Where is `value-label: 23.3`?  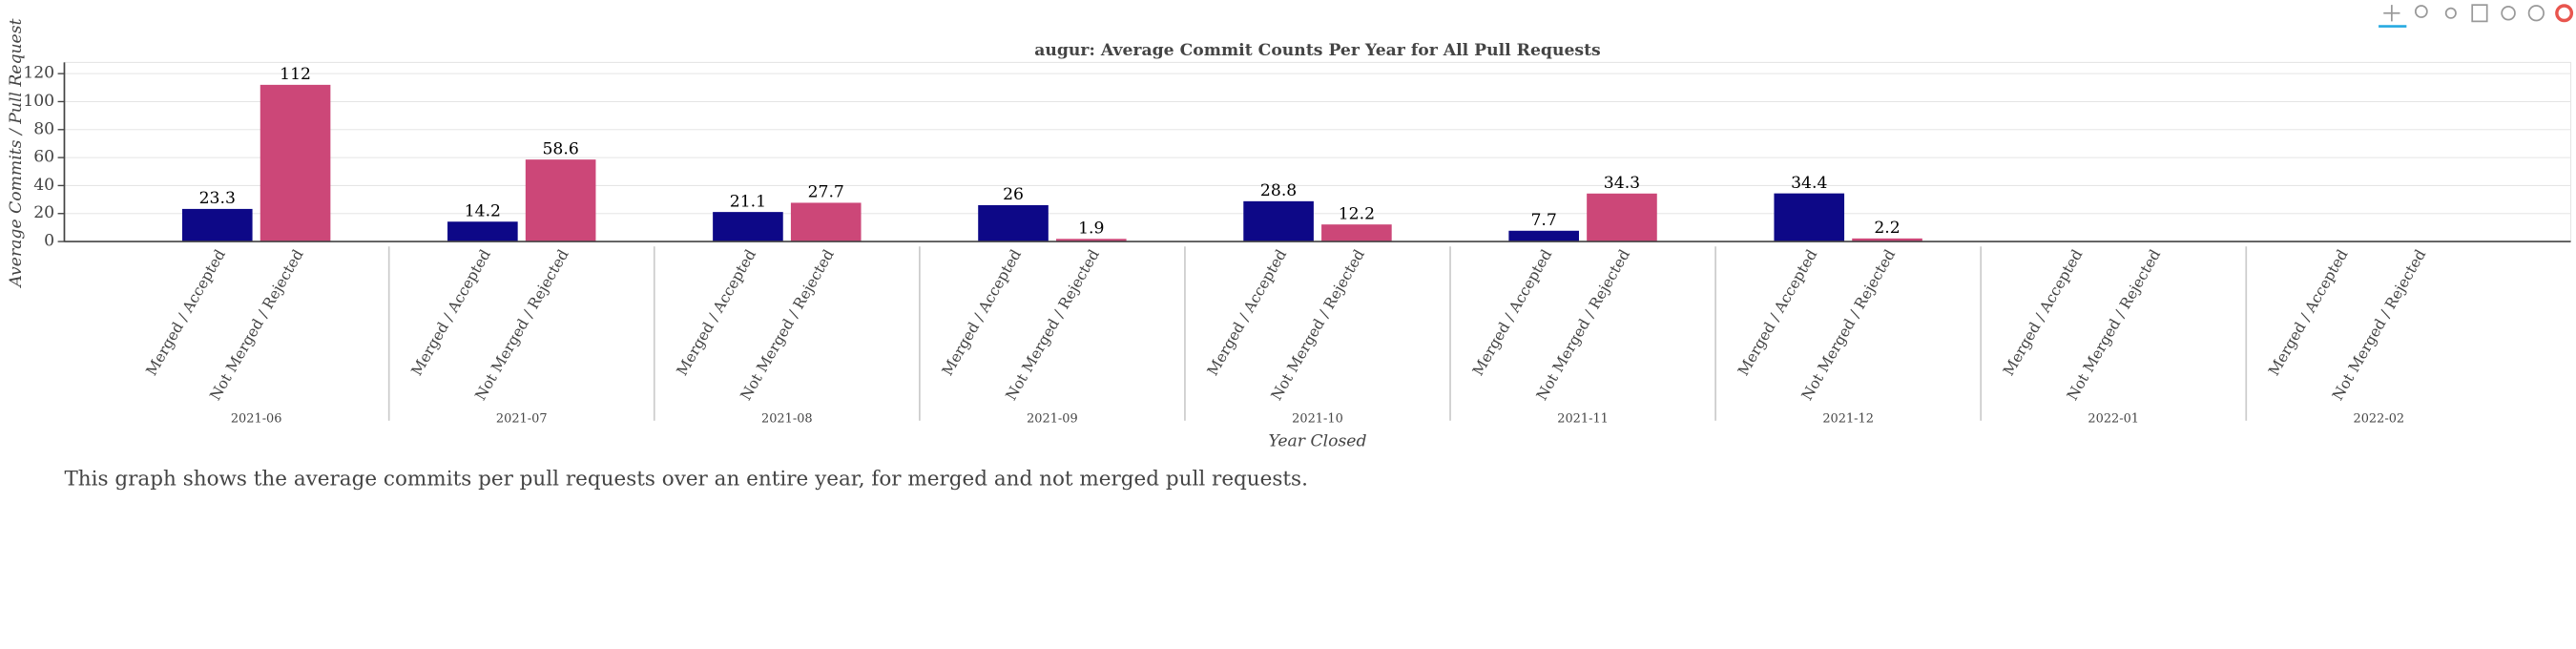 value-label: 23.3 is located at coordinates (217, 199).